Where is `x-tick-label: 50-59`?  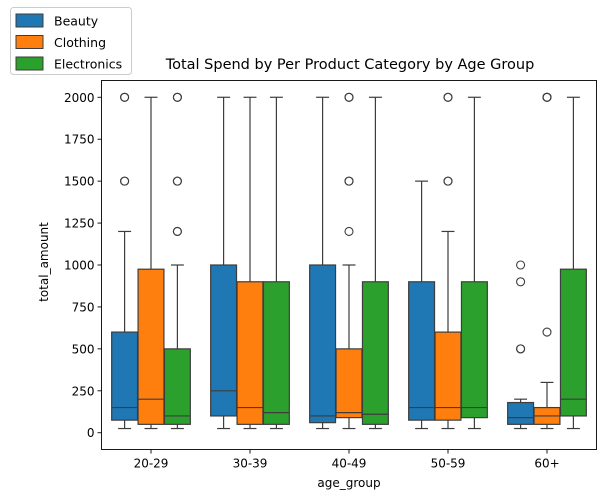
x-tick-label: 50-59 is located at coordinates (448, 464).